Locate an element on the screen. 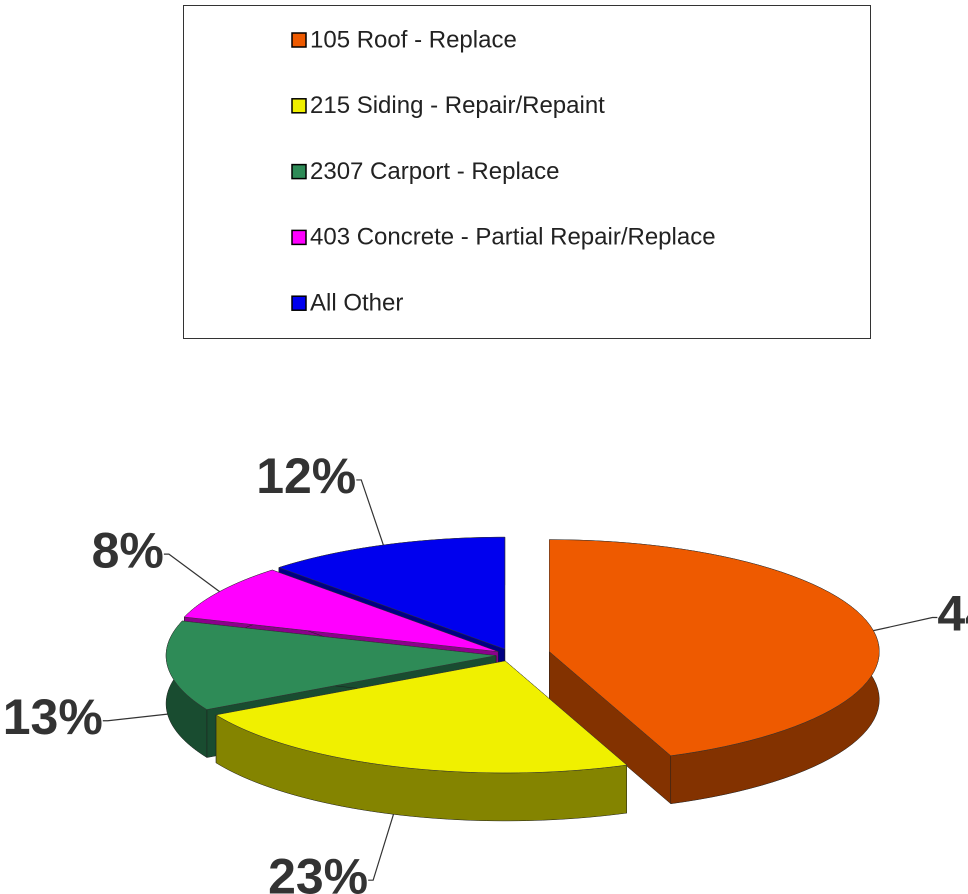  data-label: 12% is located at coordinates (306, 476).